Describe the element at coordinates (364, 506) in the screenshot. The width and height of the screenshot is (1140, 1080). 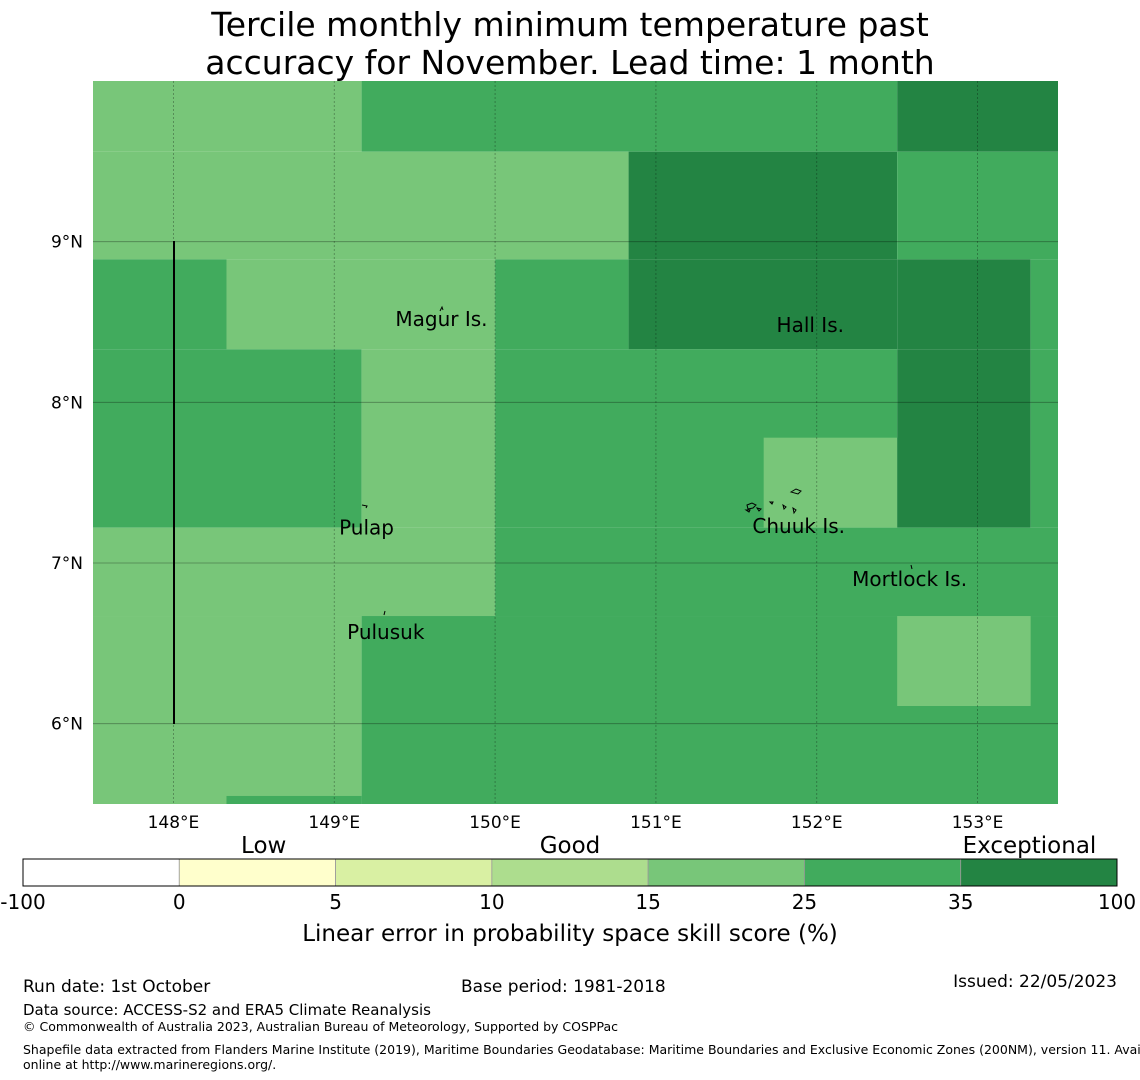
I see `pulap-island-outline` at that location.